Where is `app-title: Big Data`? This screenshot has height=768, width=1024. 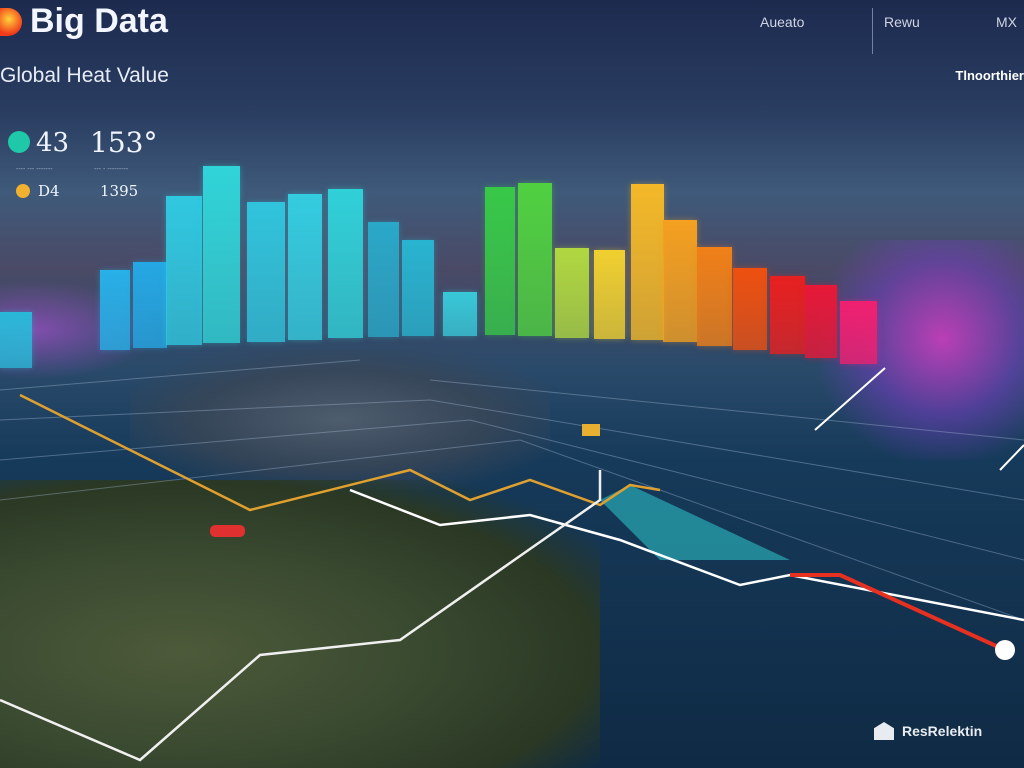 app-title: Big Data is located at coordinates (99, 21).